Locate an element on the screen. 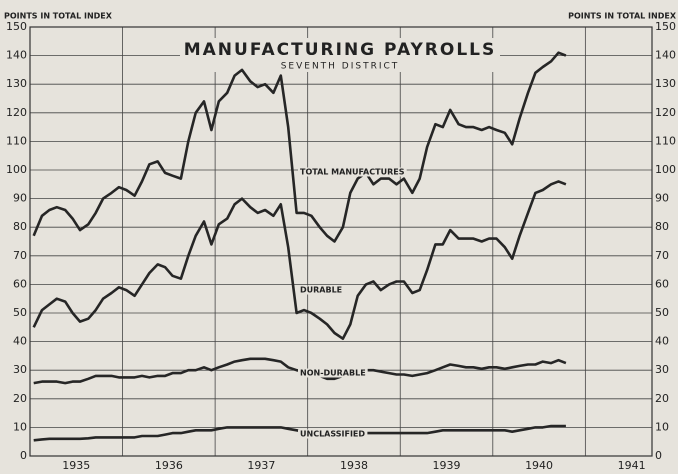 This screenshot has height=474, width=678. series-label: UNCLASSIFIED is located at coordinates (332, 434).